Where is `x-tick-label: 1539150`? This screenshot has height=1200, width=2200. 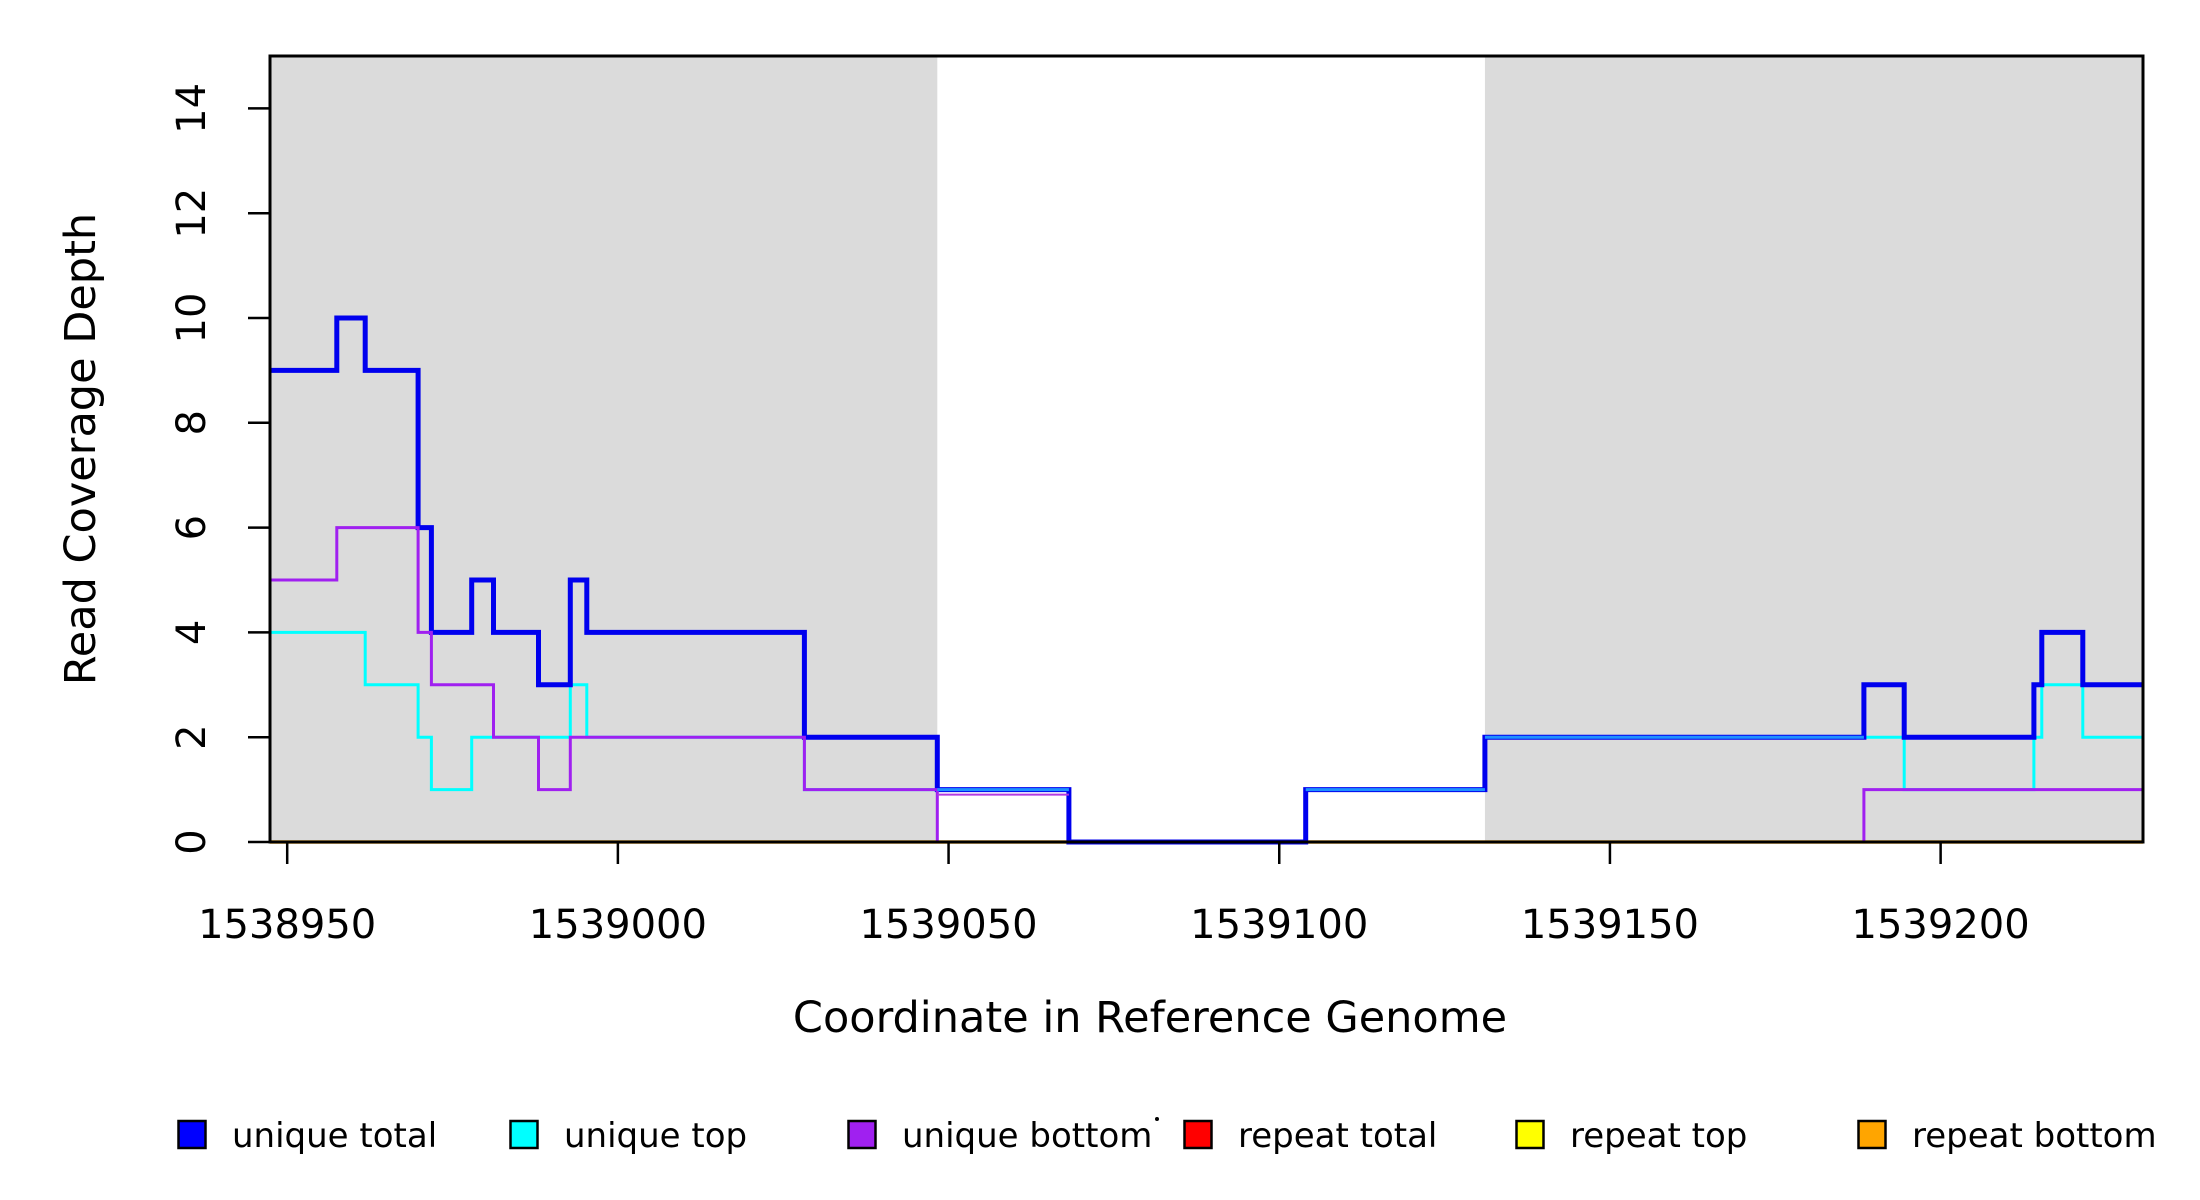 x-tick-label: 1539150 is located at coordinates (1610, 925).